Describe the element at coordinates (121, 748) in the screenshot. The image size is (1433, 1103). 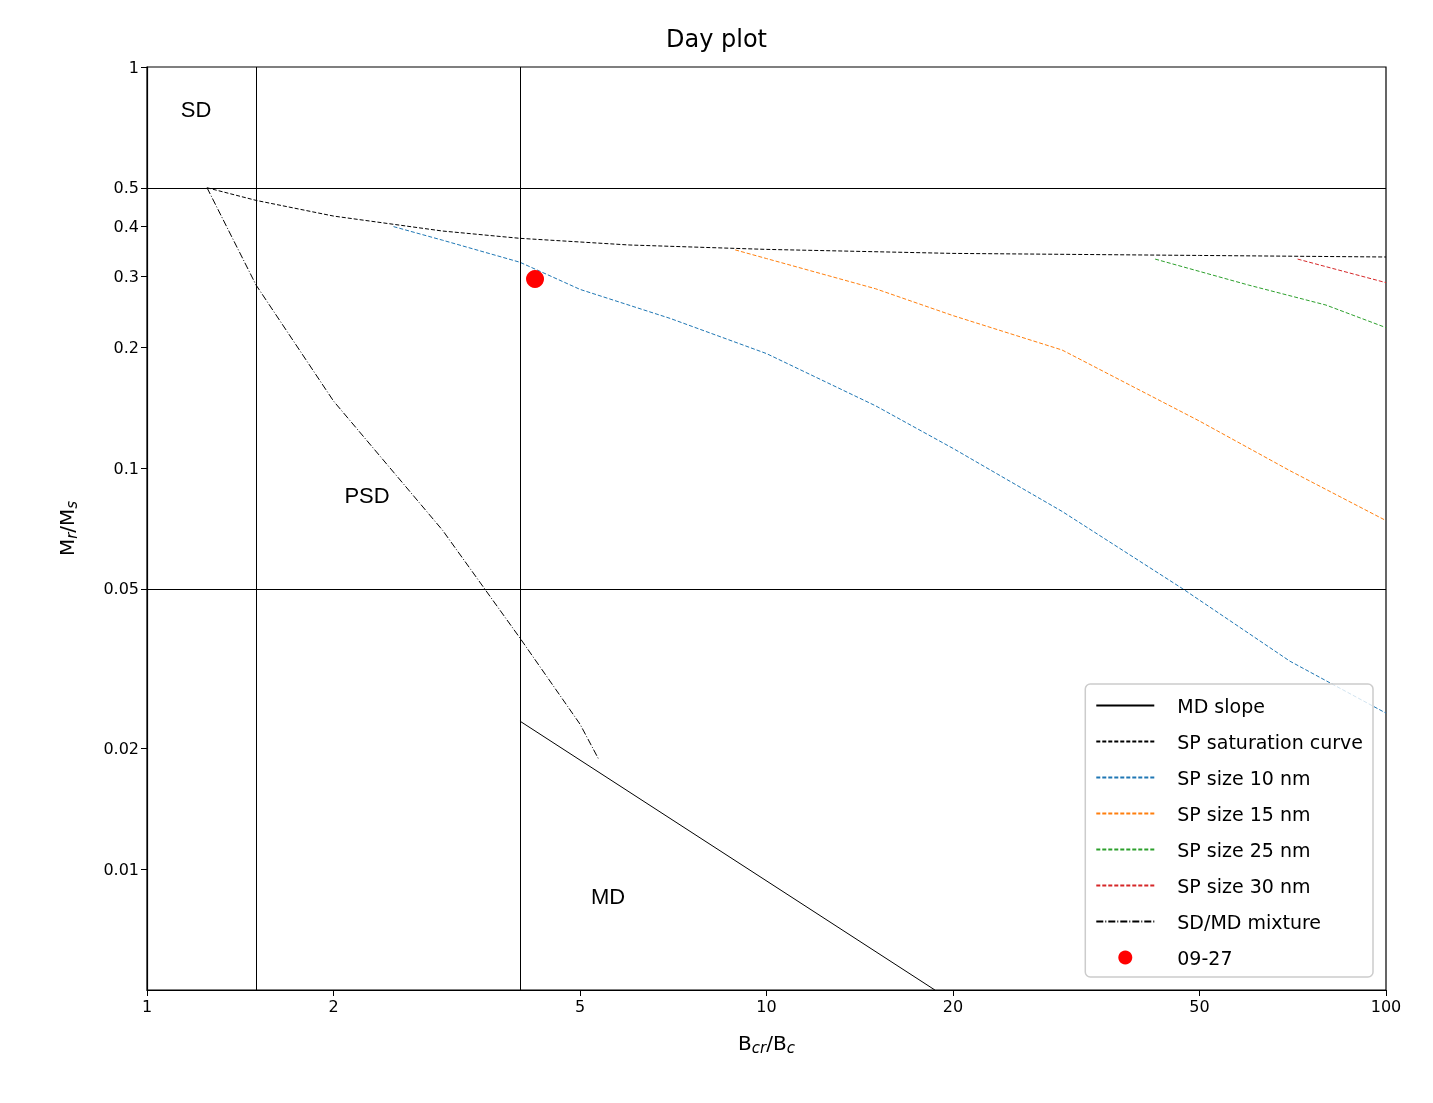
I see `y-tick-label: 0.02` at that location.